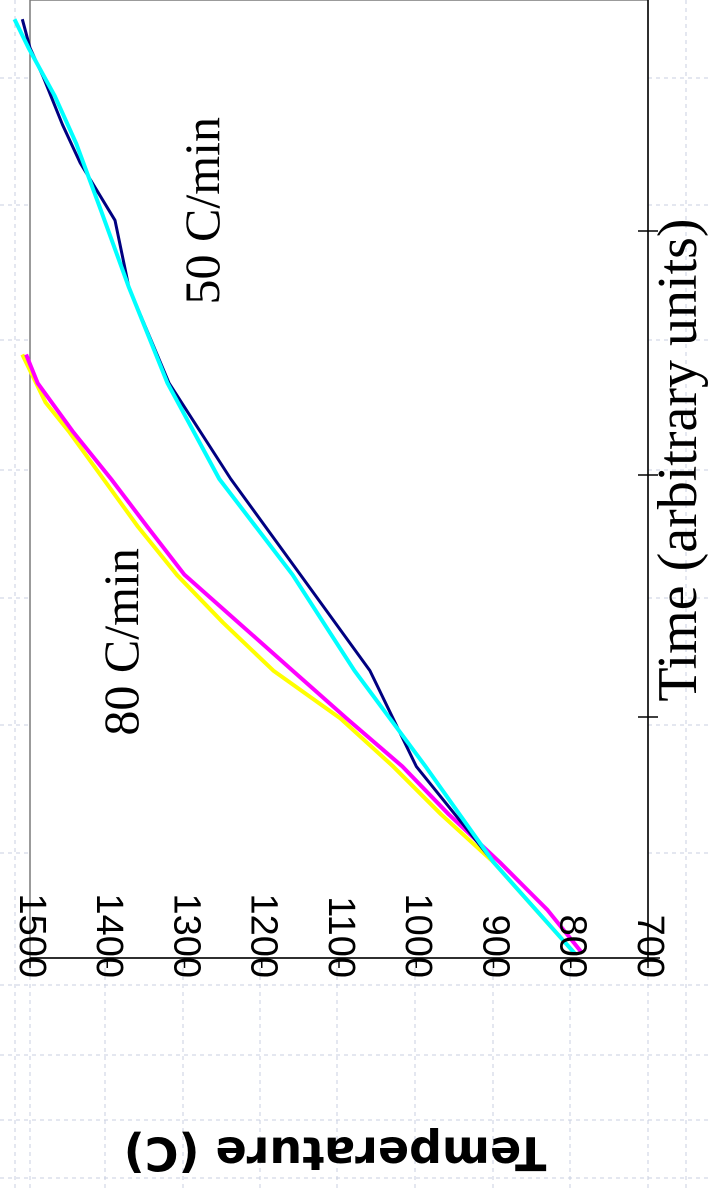 This screenshot has width=710, height=1189. What do you see at coordinates (264, 935) in the screenshot?
I see `temperature-tick-label: 1200` at bounding box center [264, 935].